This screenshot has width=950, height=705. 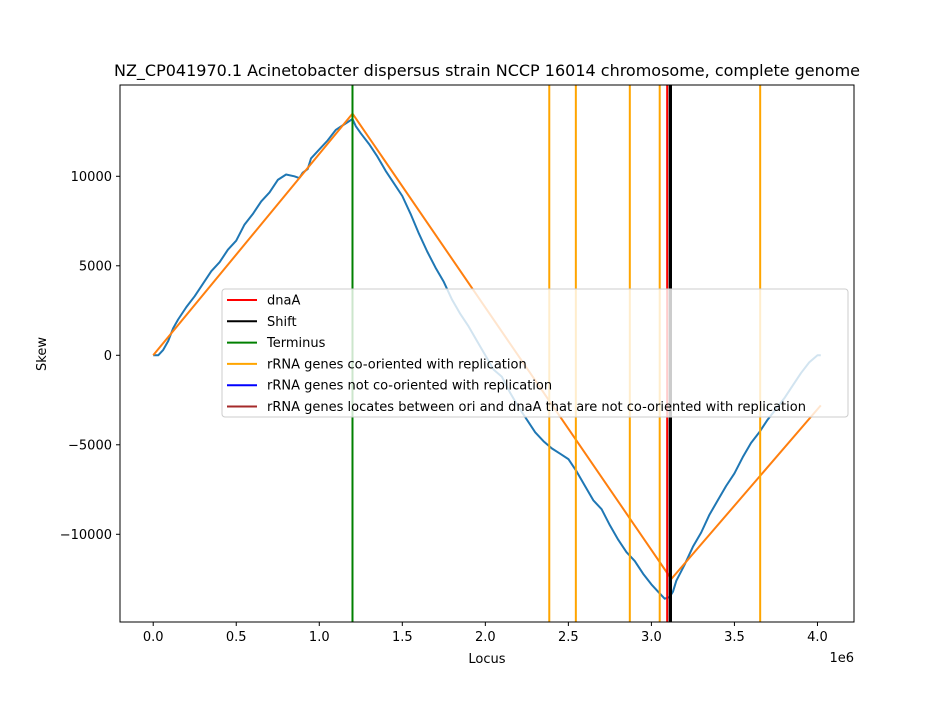 I want to click on x-tick-label: 4.0, so click(x=817, y=637).